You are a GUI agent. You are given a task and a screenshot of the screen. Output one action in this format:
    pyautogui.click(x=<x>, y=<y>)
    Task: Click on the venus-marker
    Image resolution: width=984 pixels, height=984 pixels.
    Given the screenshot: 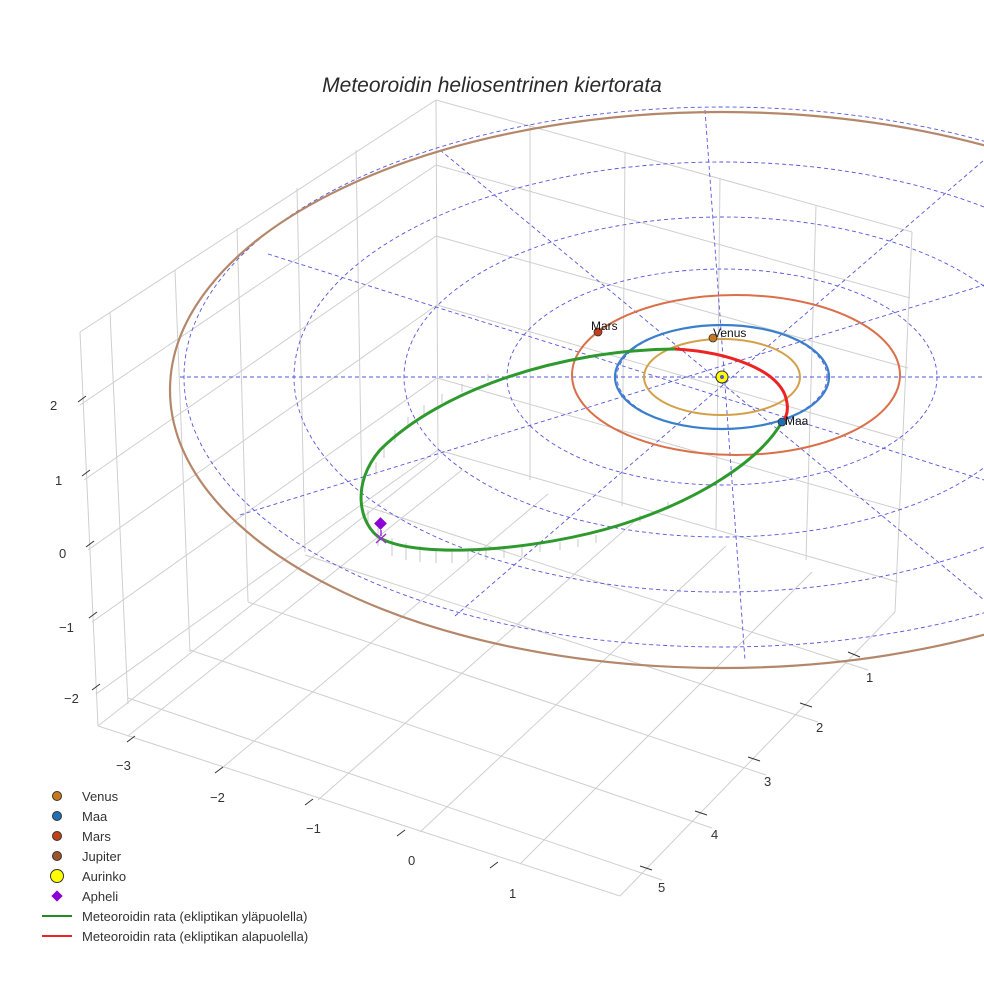 What is the action you would take?
    pyautogui.click(x=713, y=338)
    